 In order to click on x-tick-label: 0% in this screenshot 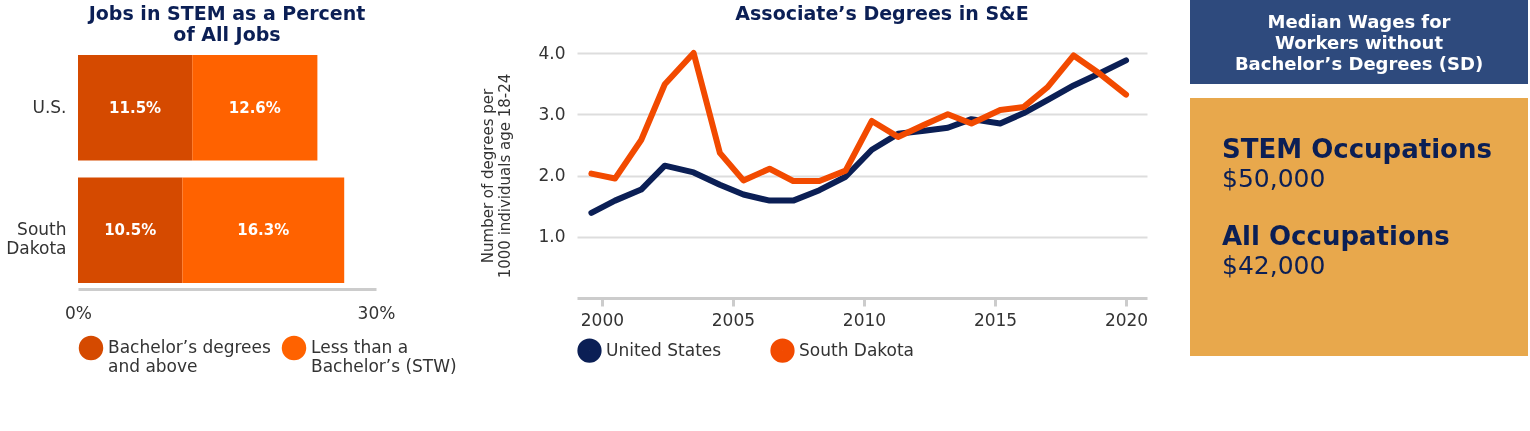, I will do `click(78, 312)`.